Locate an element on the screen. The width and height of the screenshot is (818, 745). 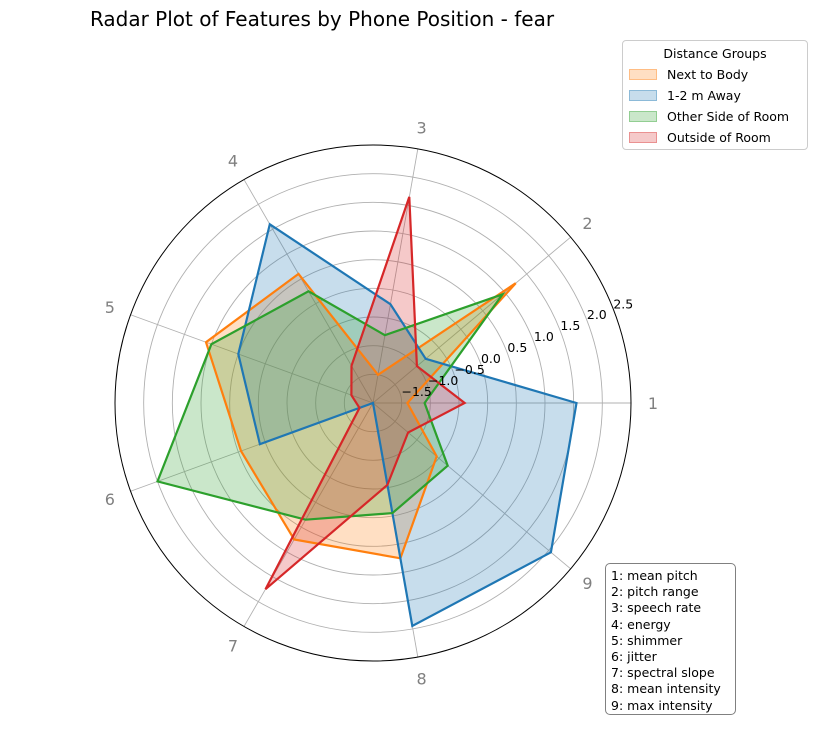
radial-tick-label: 1.5 is located at coordinates (570, 325).